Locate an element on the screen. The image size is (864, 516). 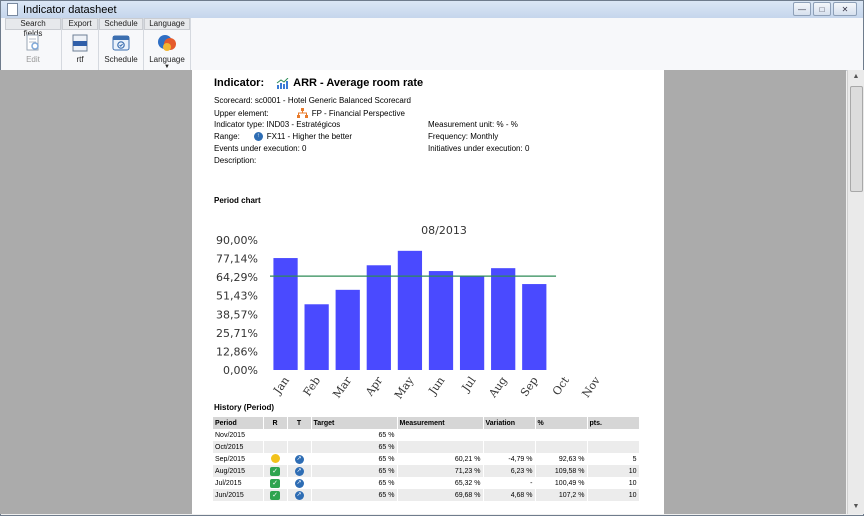
minimize-button: — is located at coordinates (802, 9).